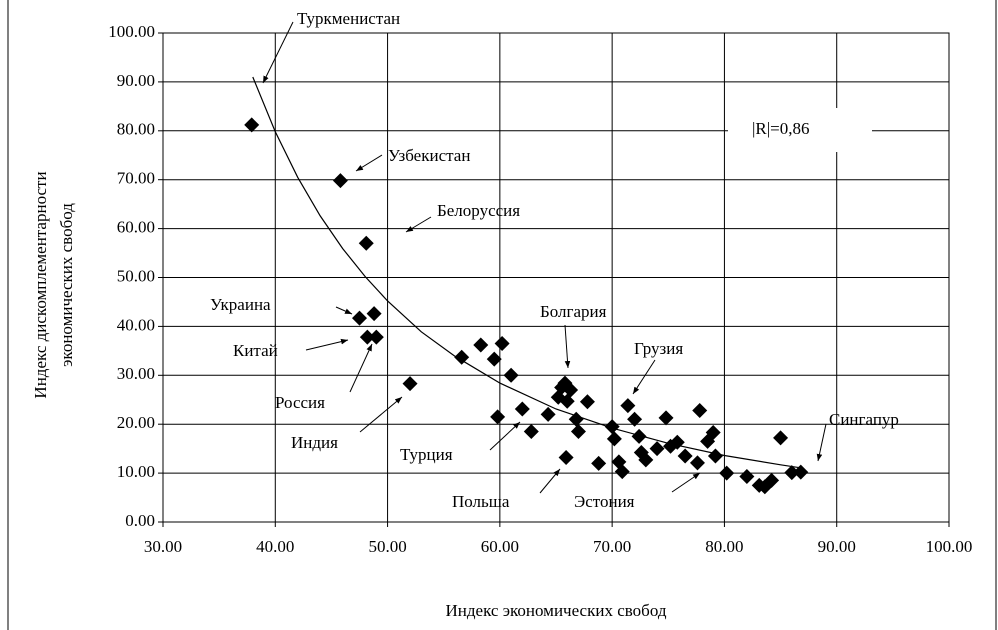 Image resolution: width=998 pixels, height=630 pixels. What do you see at coordinates (949, 546) in the screenshot?
I see `x-tick-label: 100.00` at bounding box center [949, 546].